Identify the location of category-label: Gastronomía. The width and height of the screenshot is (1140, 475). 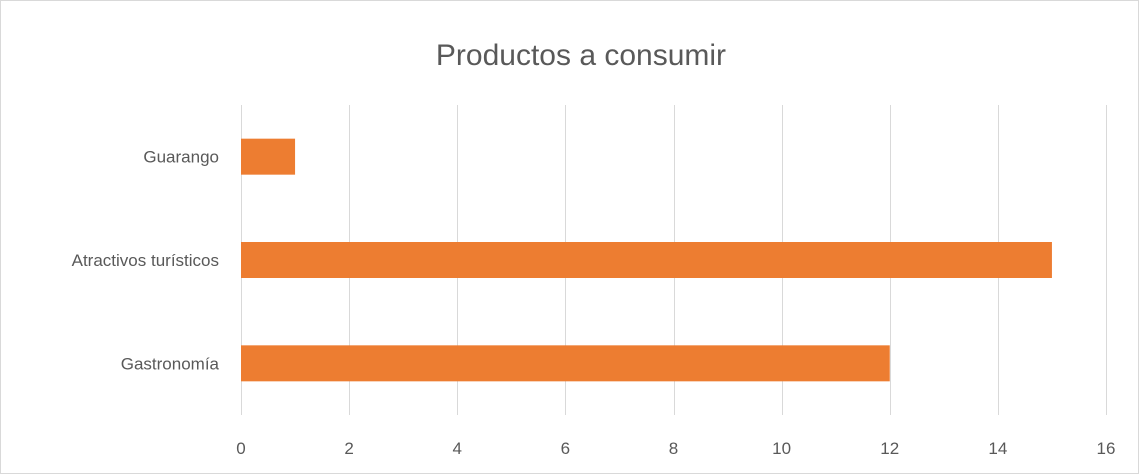
(170, 363).